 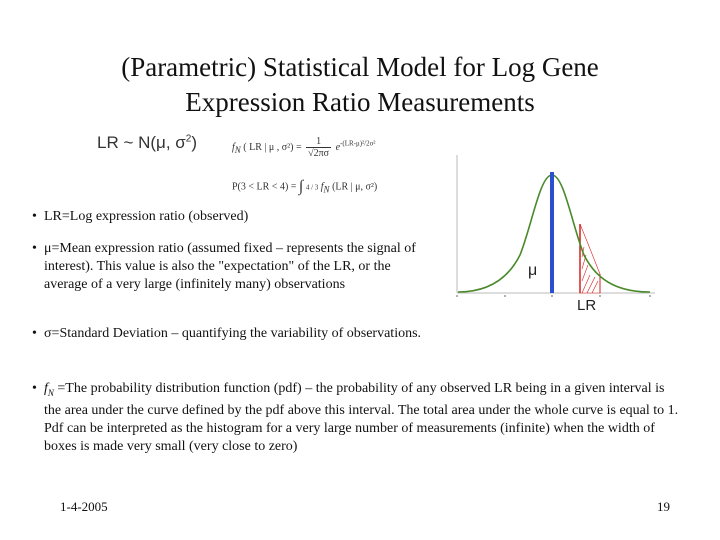 I want to click on lr-distribution-formula: LR ~ N(μ, σ2), so click(x=147, y=143).